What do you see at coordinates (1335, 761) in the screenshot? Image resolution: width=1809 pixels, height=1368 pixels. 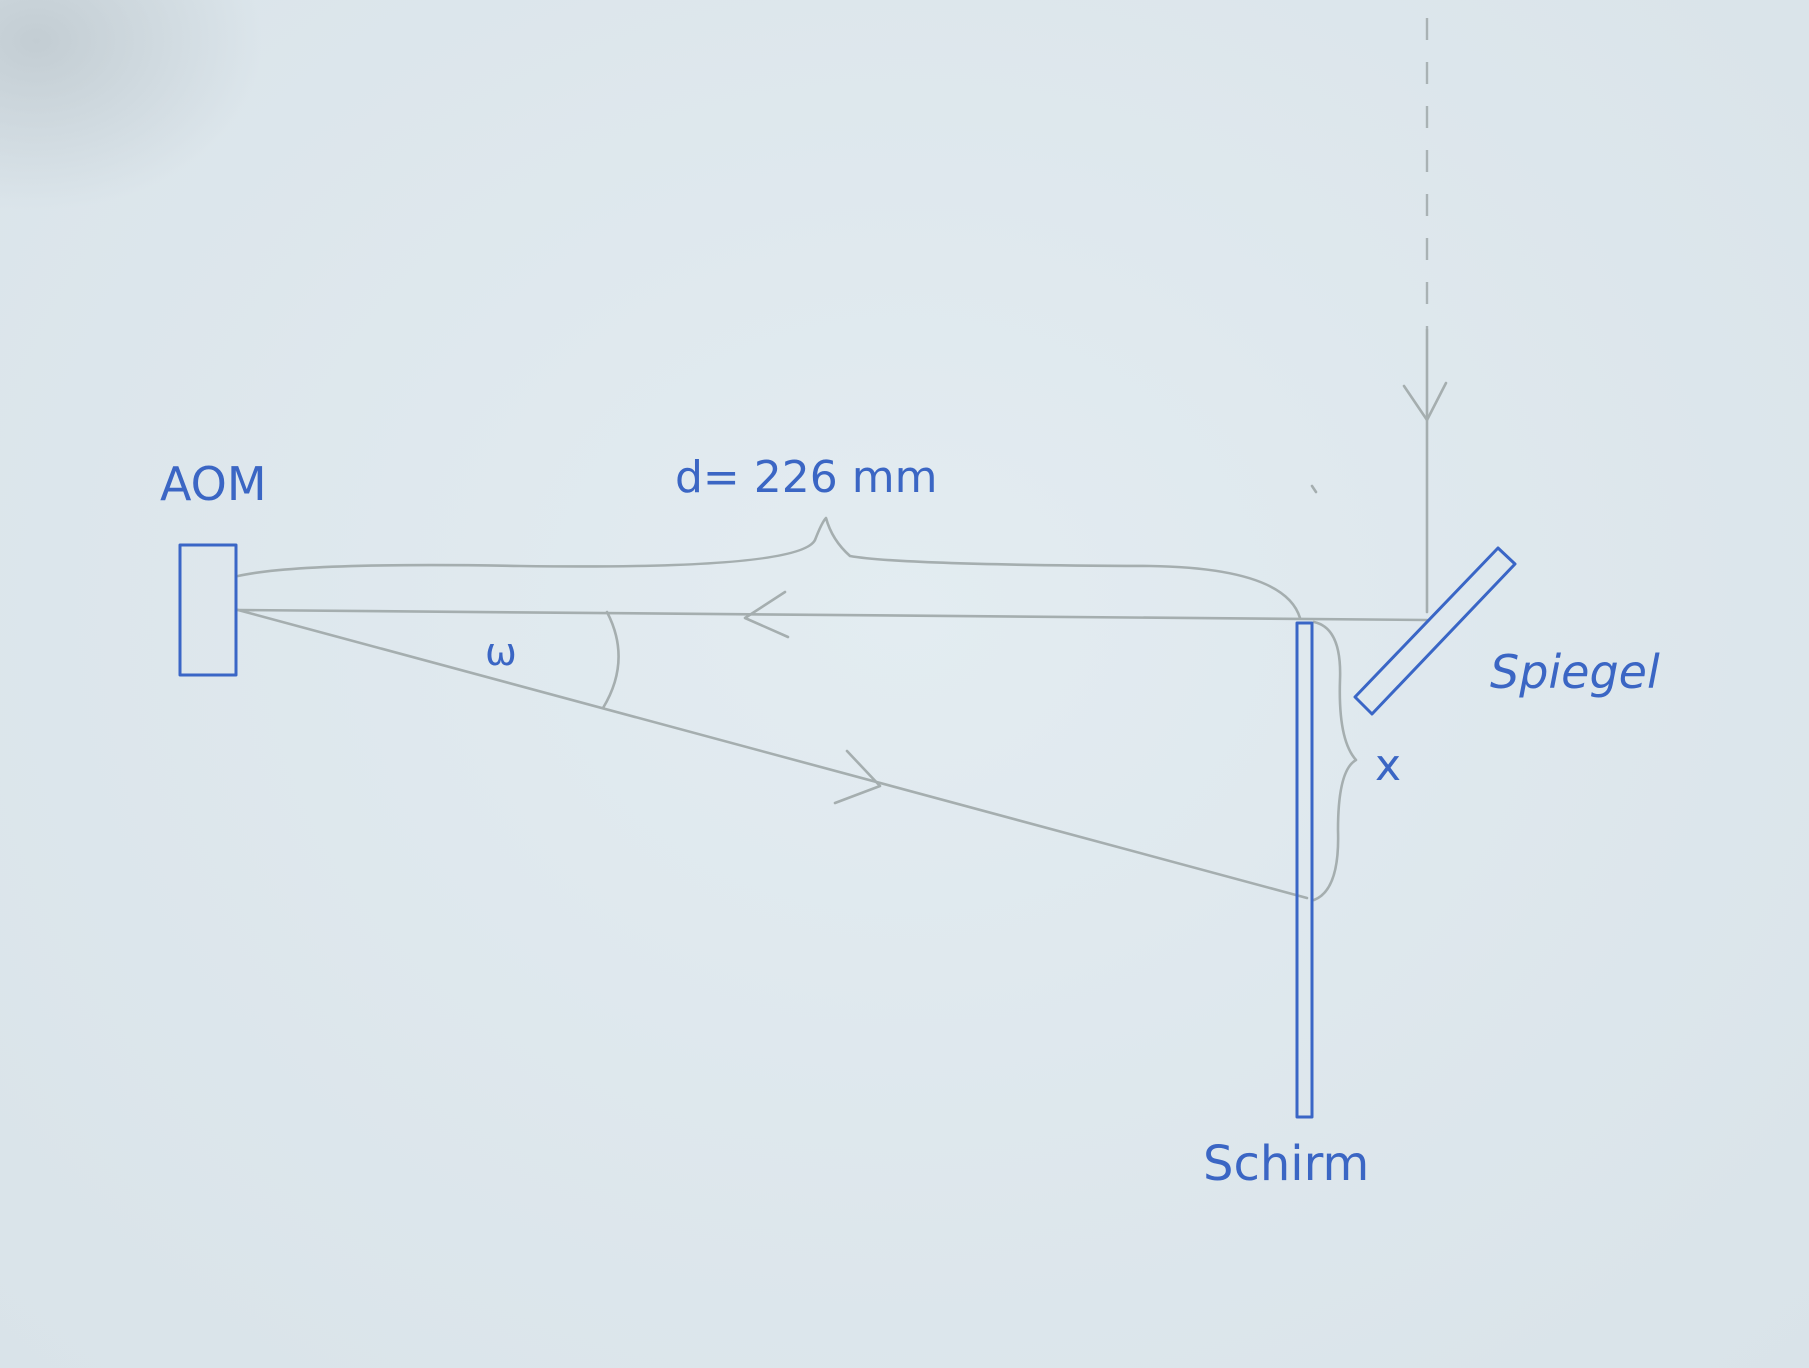 I see `offset-brace` at bounding box center [1335, 761].